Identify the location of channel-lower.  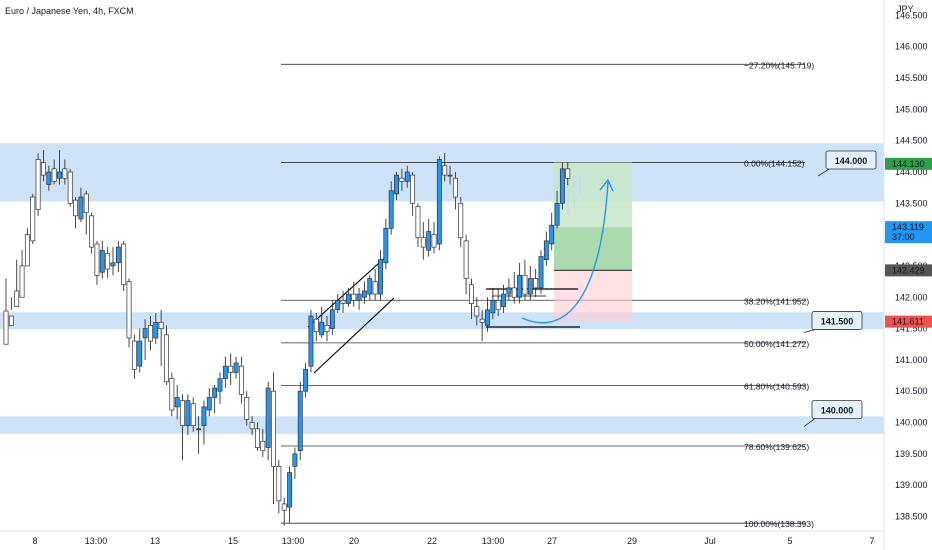
(354, 335).